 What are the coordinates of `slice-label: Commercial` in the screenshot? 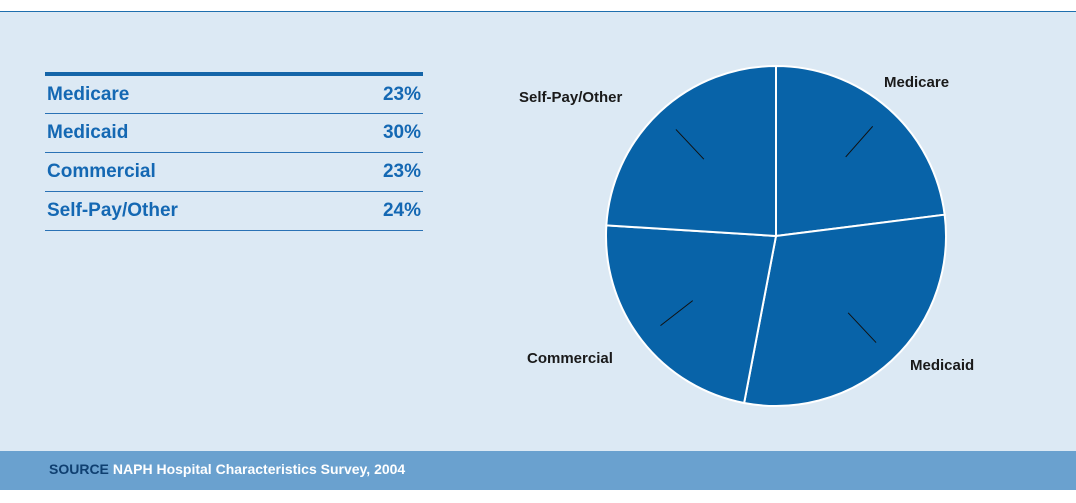 It's located at (570, 358).